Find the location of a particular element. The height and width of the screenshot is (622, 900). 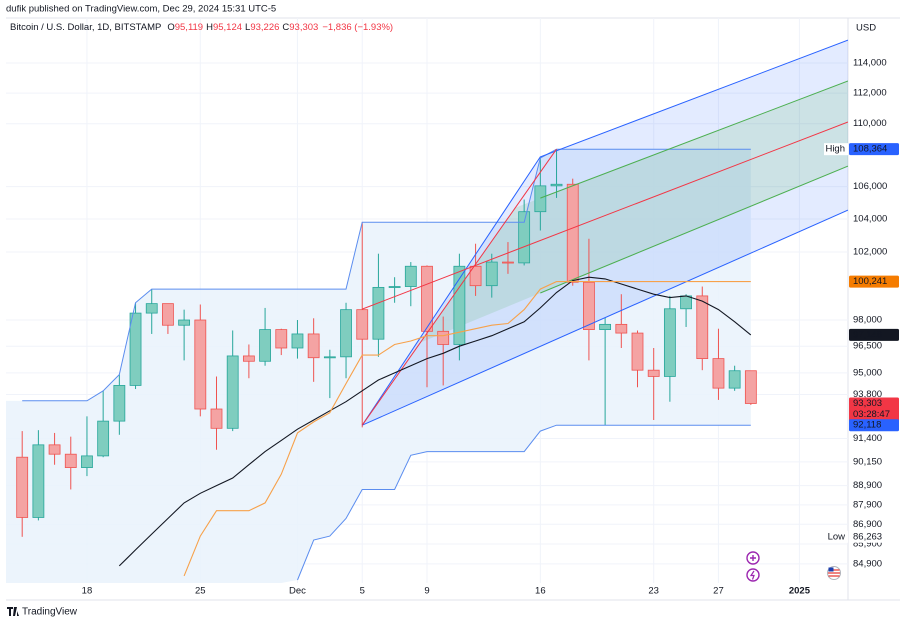

x-tick-label: 27 is located at coordinates (718, 591).